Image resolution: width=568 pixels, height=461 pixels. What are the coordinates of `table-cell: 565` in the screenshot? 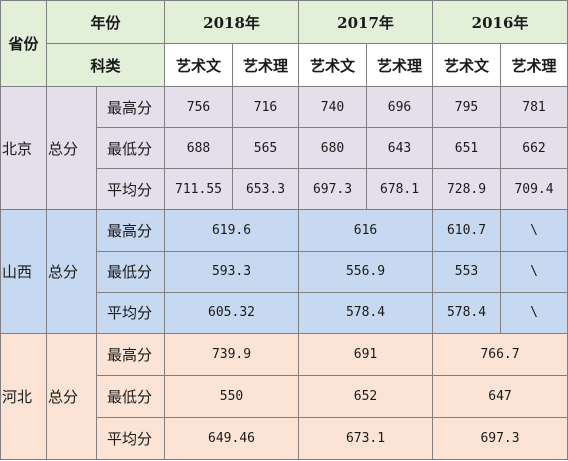 It's located at (266, 148).